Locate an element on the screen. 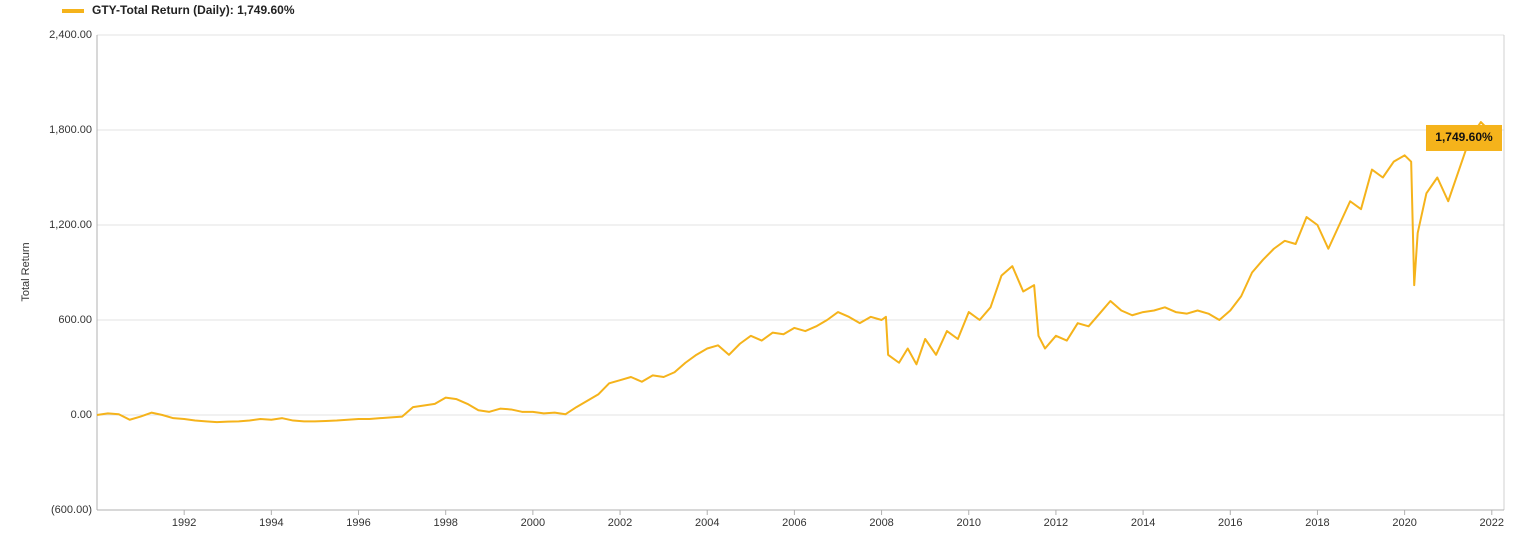 The height and width of the screenshot is (541, 1514). x-tick-label: 2006 is located at coordinates (794, 523).